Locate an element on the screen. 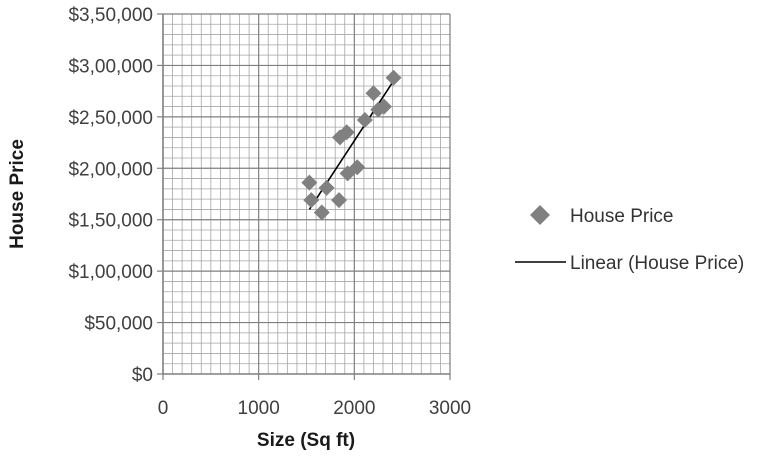 The image size is (780, 461). legend-label-linear: Linear (House Price) is located at coordinates (657, 263).